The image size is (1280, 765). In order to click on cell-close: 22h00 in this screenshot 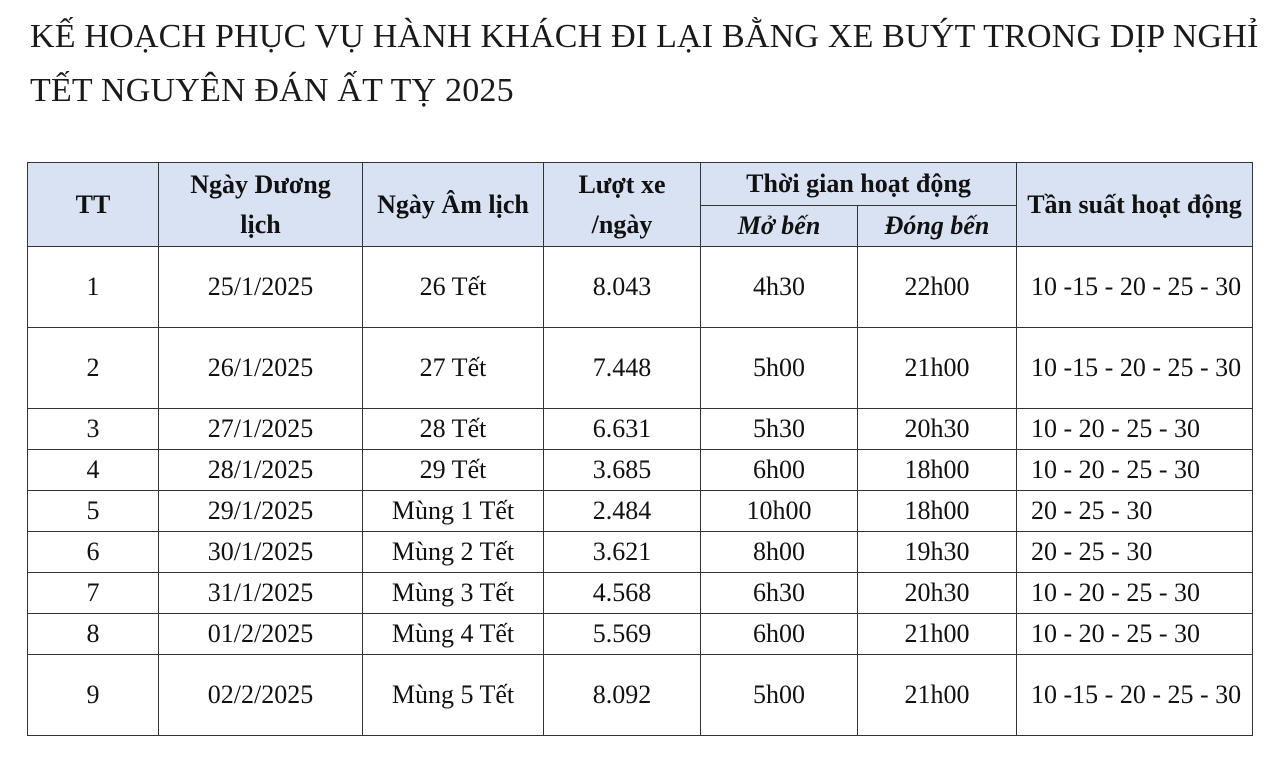, I will do `click(937, 287)`.